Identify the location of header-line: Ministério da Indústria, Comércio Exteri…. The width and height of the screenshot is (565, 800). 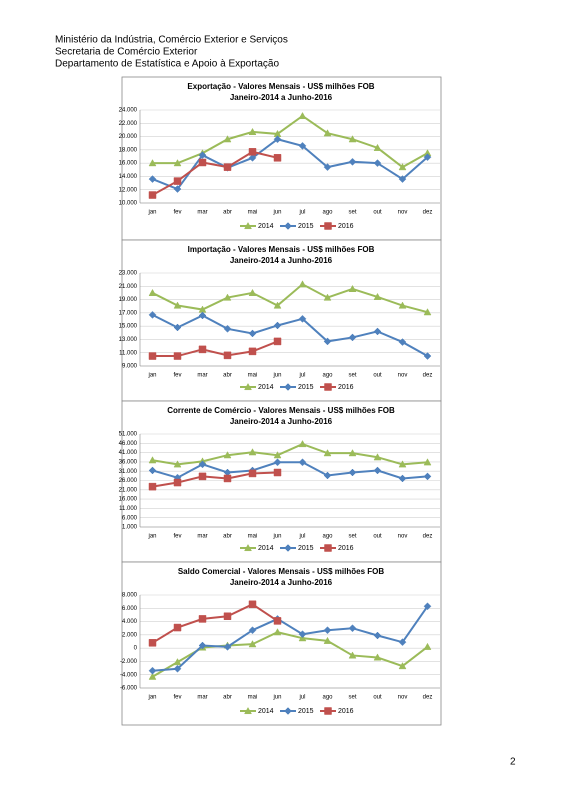
(171, 40).